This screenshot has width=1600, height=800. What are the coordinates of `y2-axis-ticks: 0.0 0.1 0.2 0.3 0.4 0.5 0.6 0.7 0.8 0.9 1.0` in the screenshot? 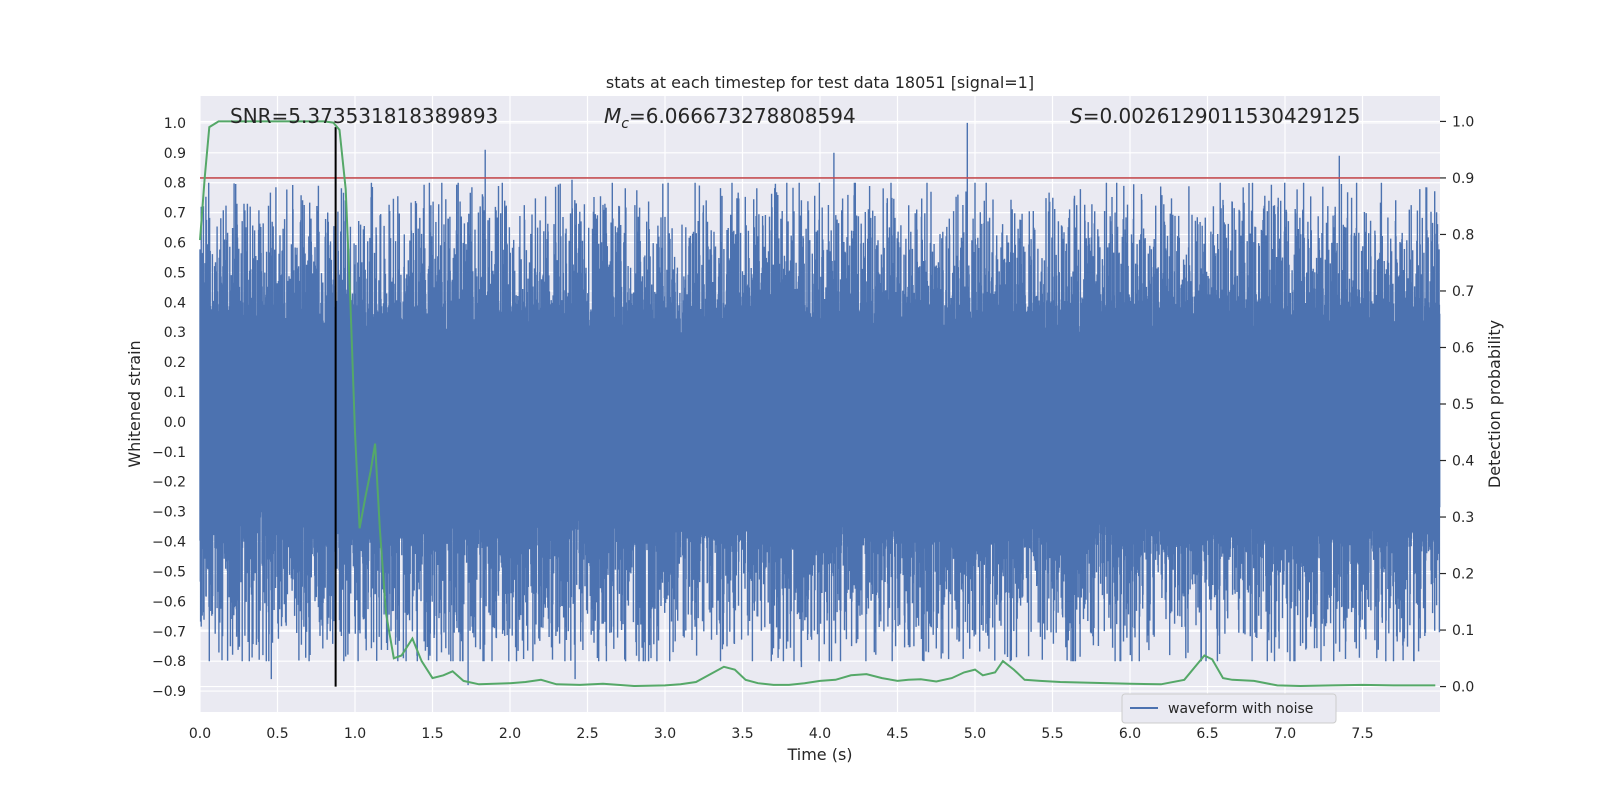 It's located at (1457, 405).